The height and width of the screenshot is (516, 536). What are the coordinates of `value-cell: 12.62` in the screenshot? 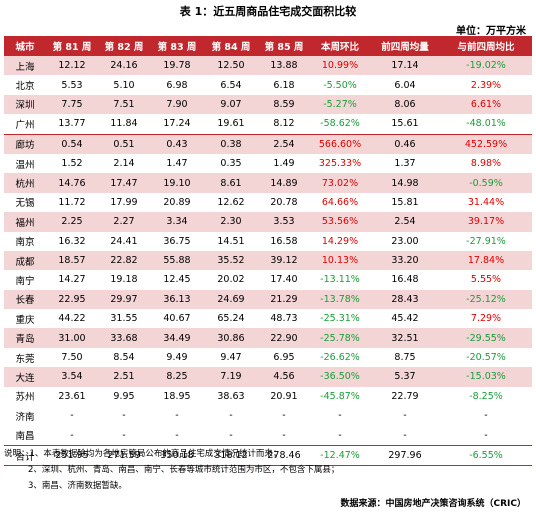 It's located at (231, 202).